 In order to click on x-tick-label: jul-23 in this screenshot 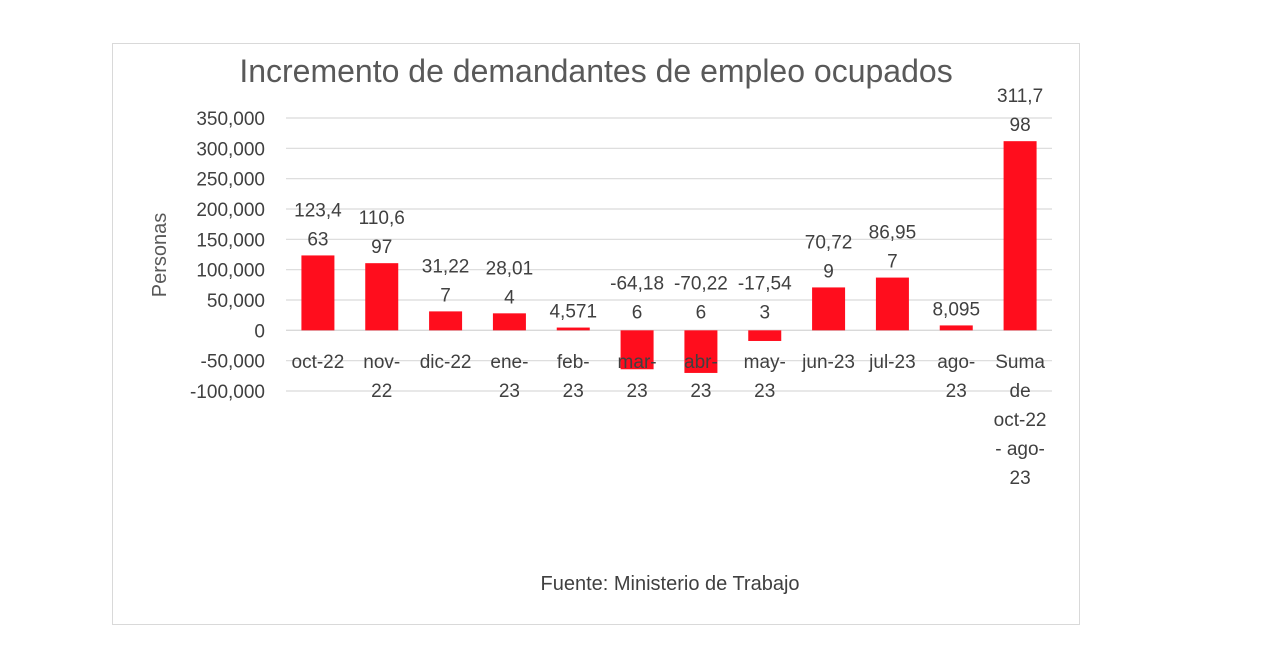, I will do `click(891, 362)`.